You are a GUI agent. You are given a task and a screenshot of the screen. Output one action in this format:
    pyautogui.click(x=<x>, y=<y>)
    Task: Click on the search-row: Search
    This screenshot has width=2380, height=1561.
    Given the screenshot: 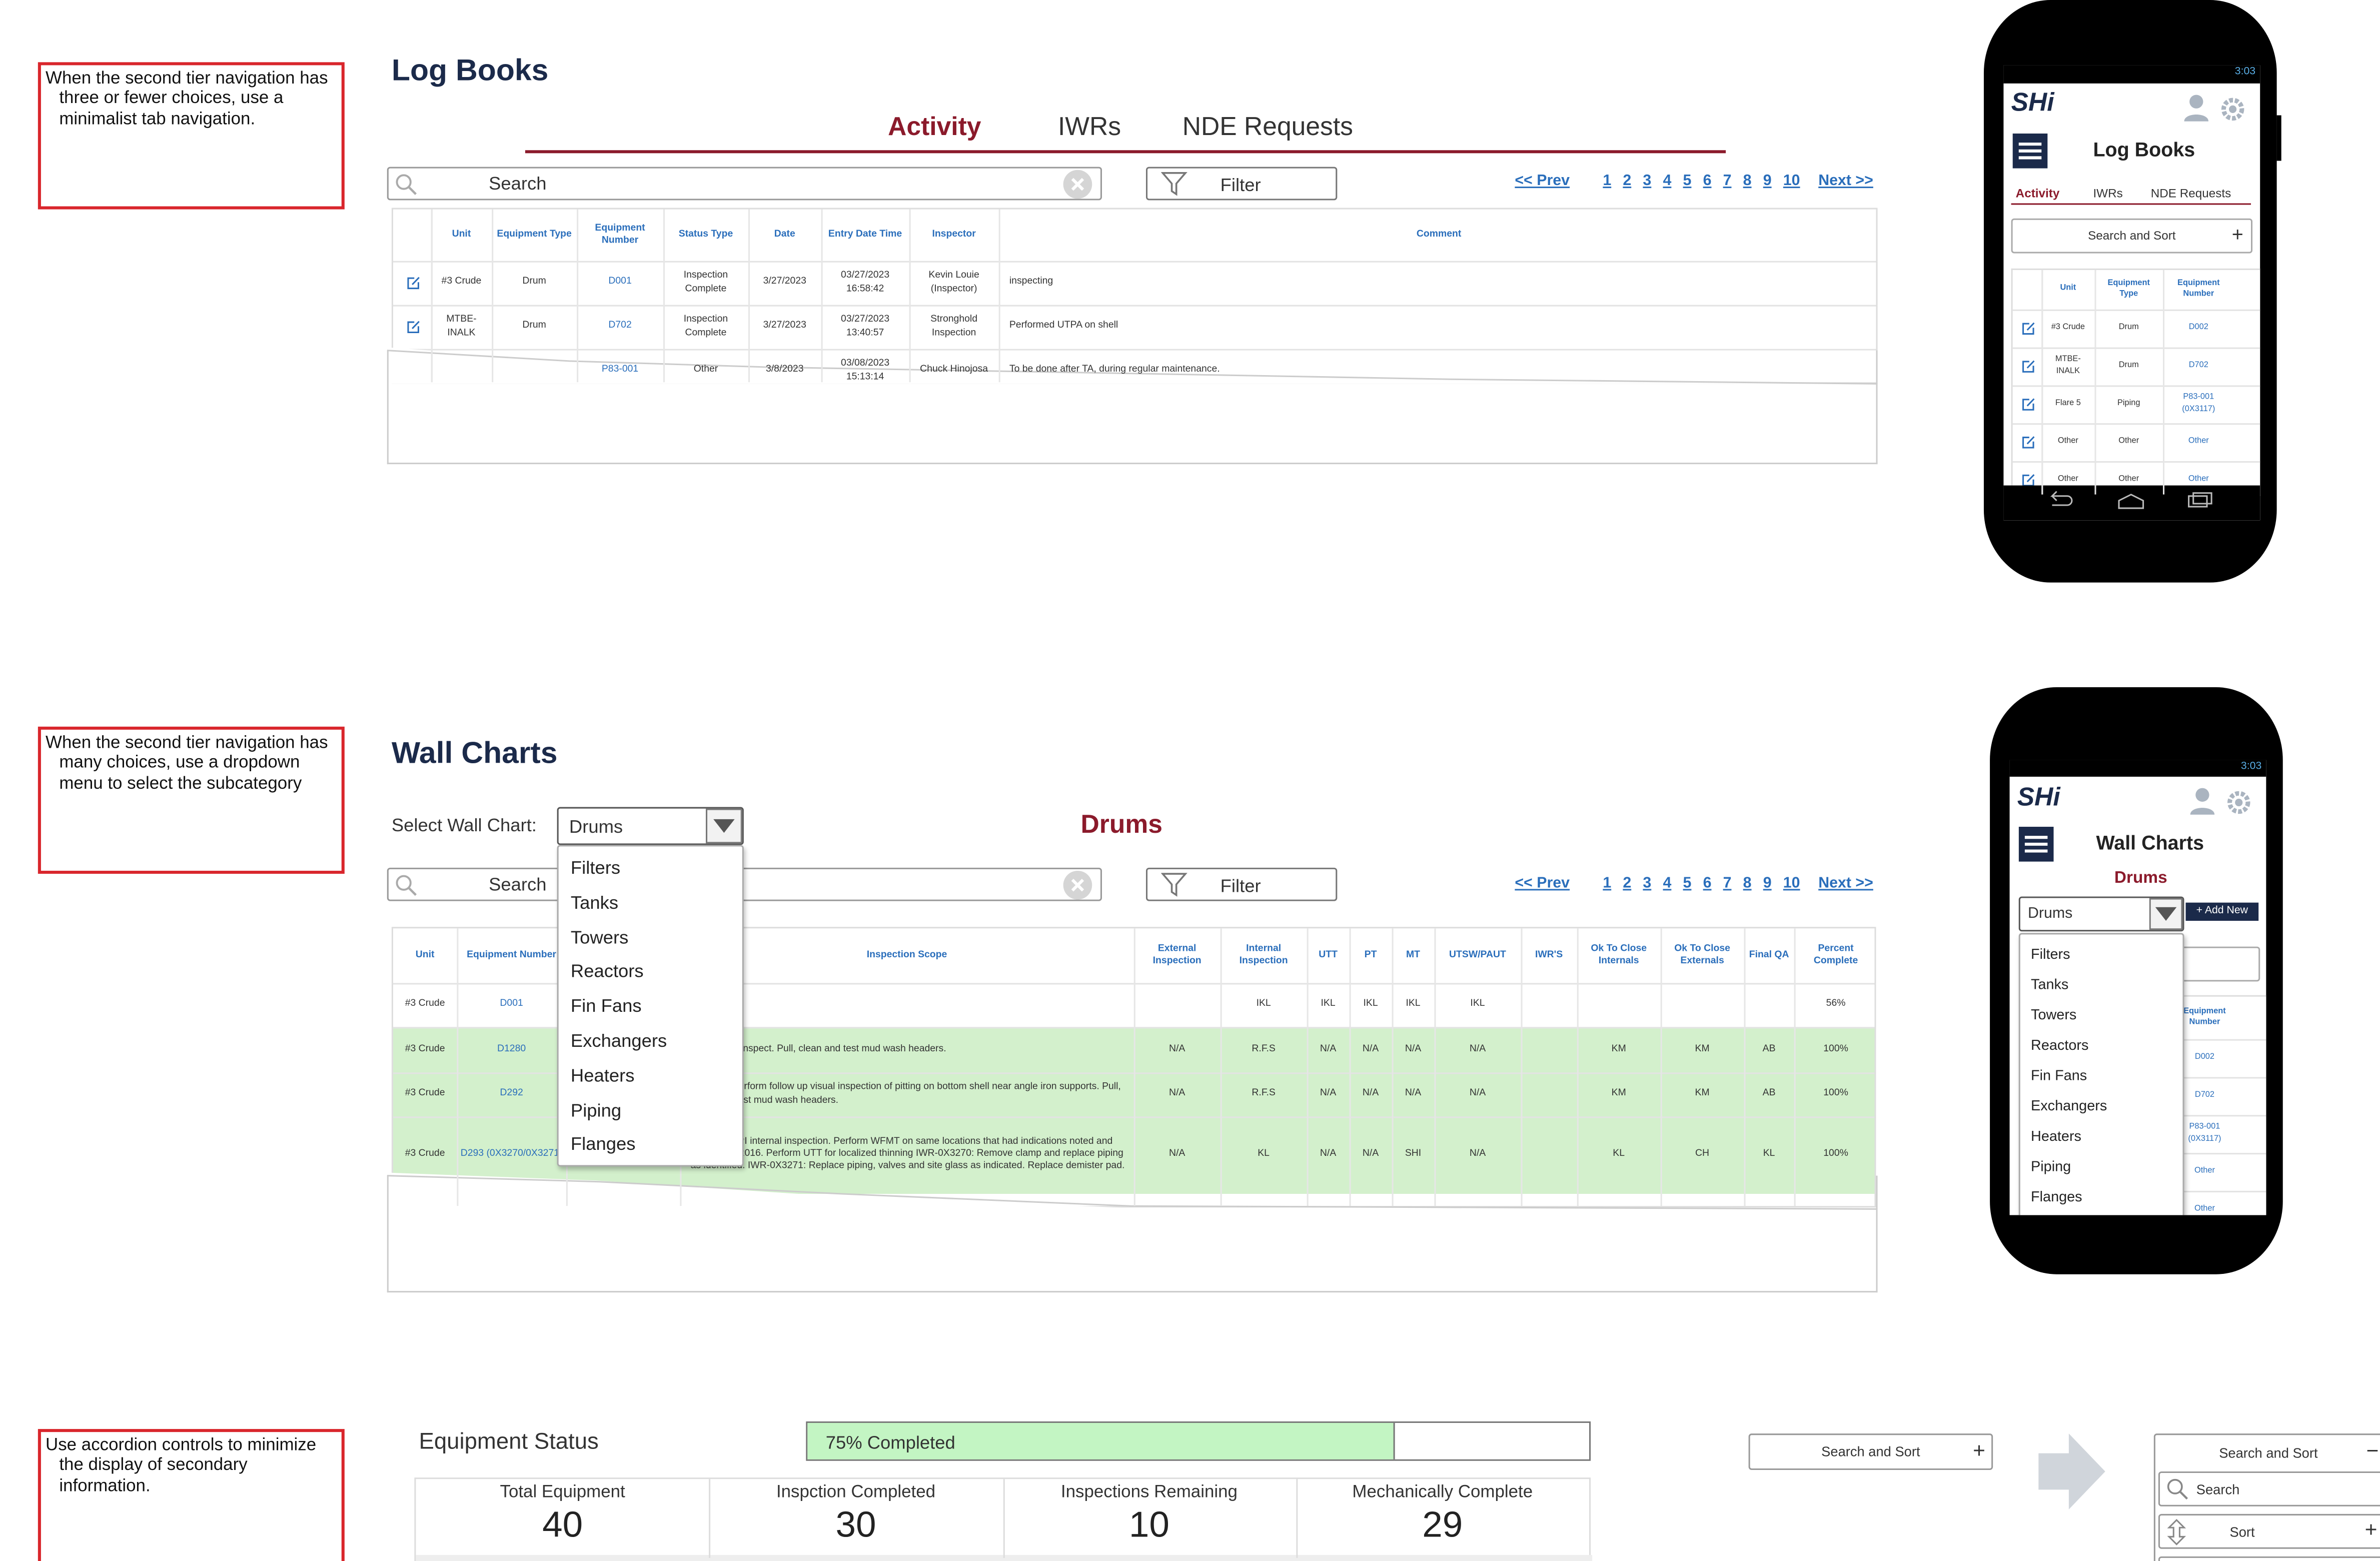 What is the action you would take?
    pyautogui.click(x=2269, y=1488)
    